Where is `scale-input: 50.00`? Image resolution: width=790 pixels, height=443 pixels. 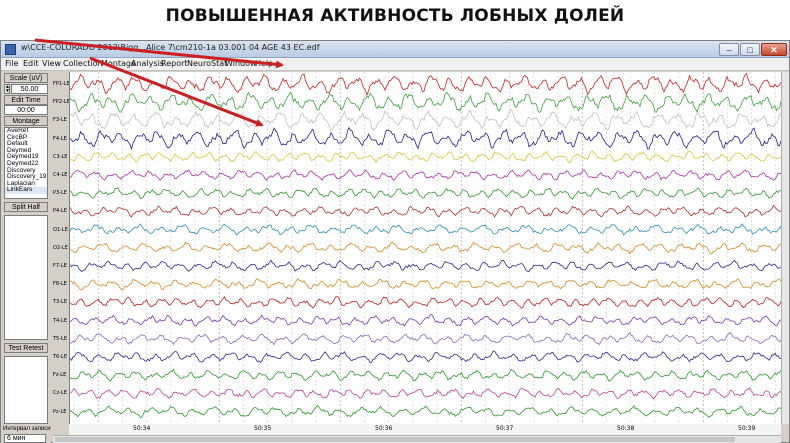 scale-input: 50.00 is located at coordinates (29, 89).